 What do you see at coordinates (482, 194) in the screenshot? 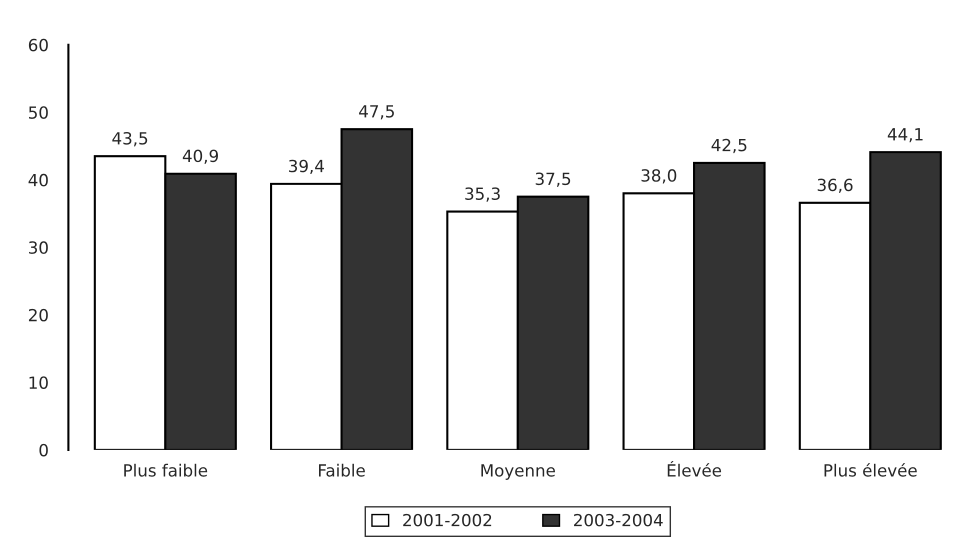
I see `data-label: 35,3` at bounding box center [482, 194].